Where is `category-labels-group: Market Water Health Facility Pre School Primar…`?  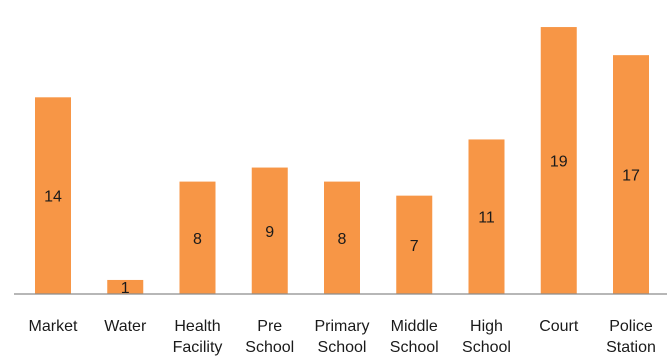
category-labels-group: Market Water Health Facility Pre School Primar… is located at coordinates (342, 337).